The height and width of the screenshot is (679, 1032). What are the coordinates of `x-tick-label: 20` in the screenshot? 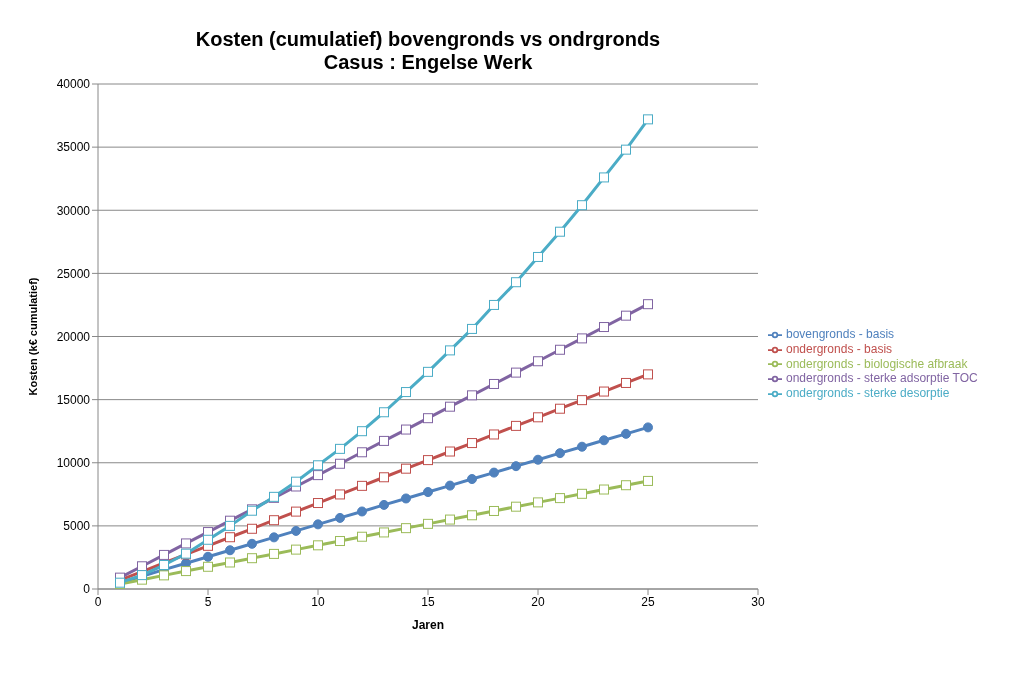 It's located at (538, 601).